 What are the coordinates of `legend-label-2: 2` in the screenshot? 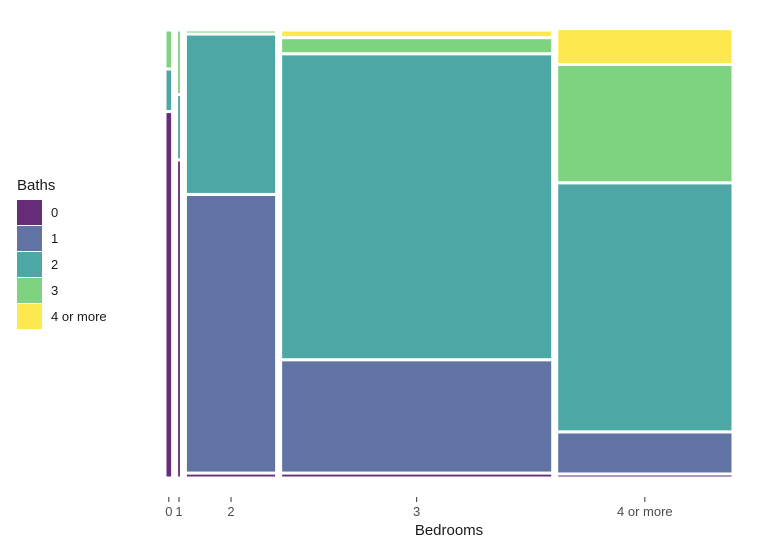 It's located at (54, 264).